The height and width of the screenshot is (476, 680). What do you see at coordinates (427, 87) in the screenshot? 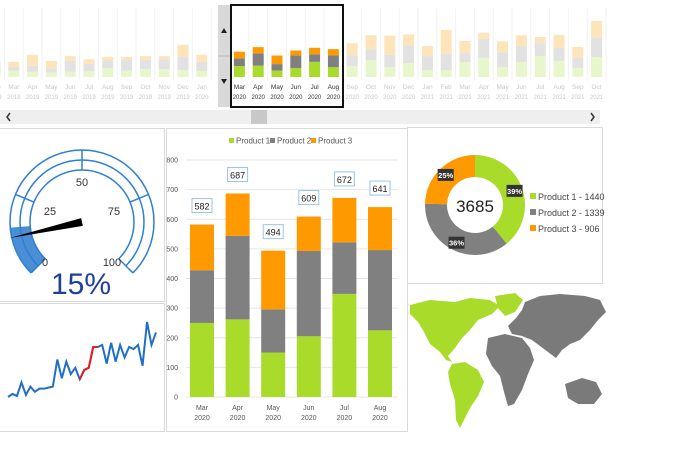
I see `timeline-month-label: Jan` at bounding box center [427, 87].